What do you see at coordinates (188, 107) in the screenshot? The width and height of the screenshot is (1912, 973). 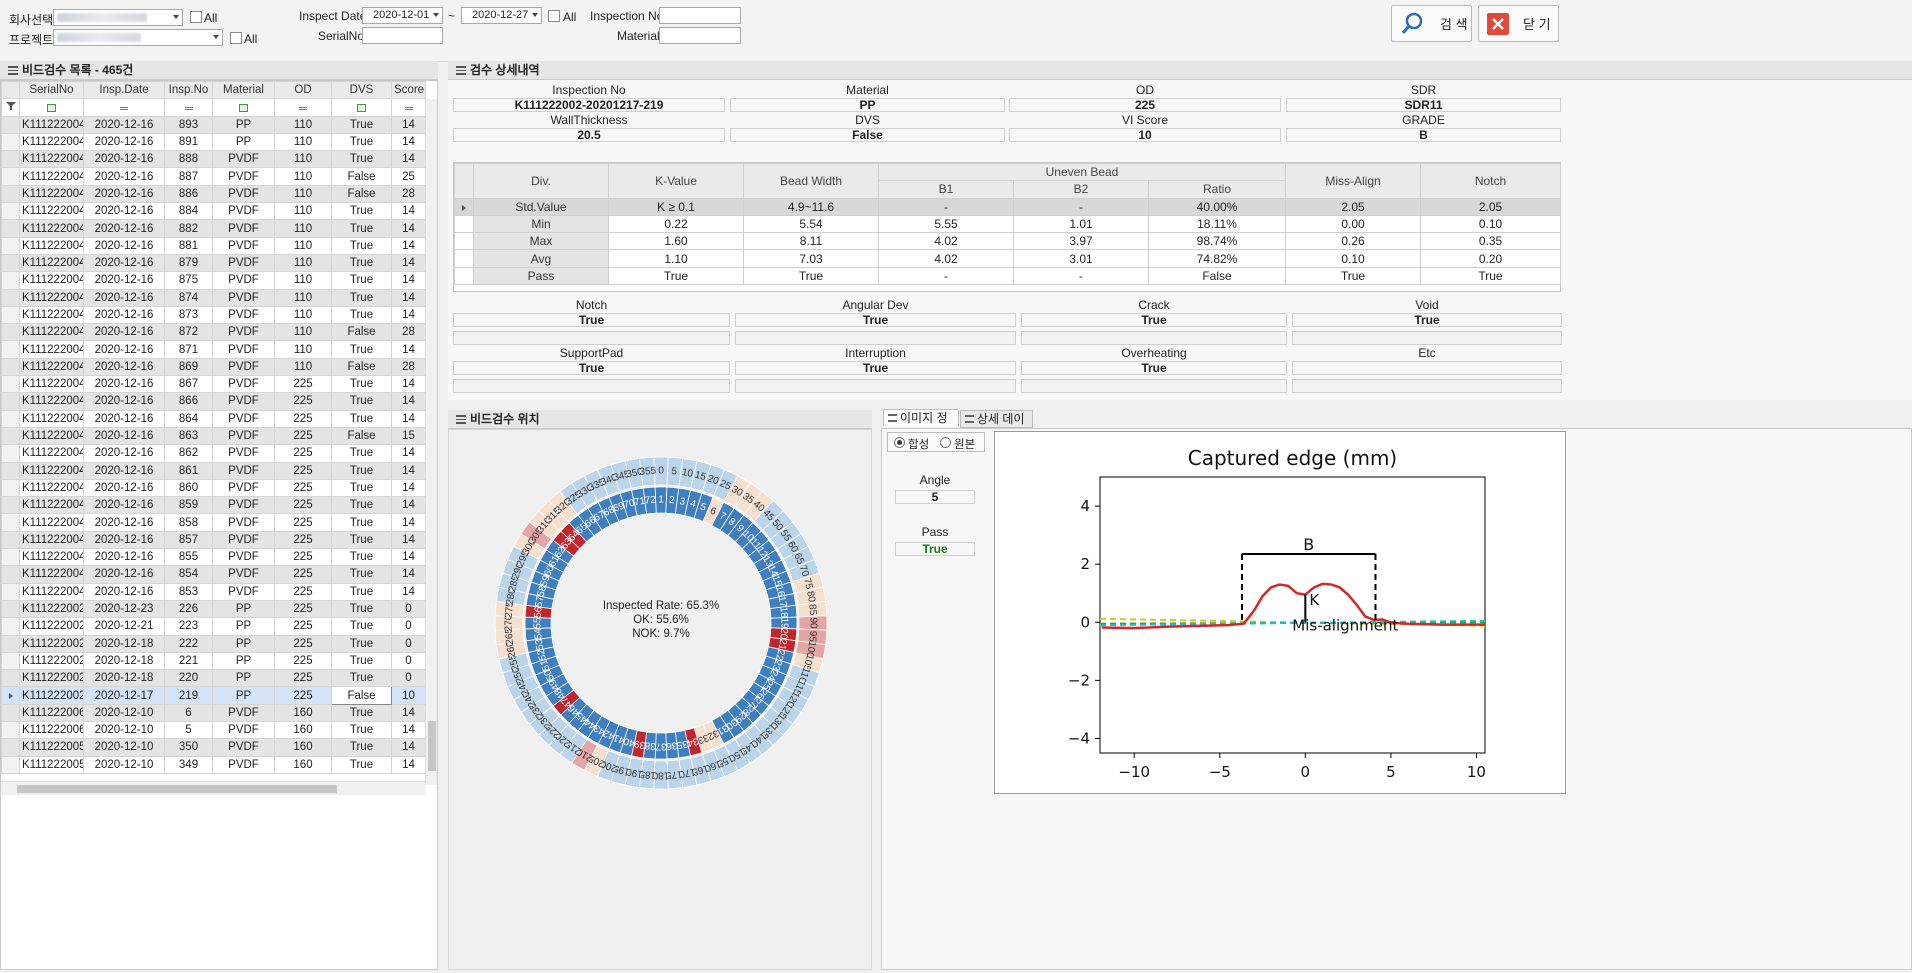 I see `filter-cell` at bounding box center [188, 107].